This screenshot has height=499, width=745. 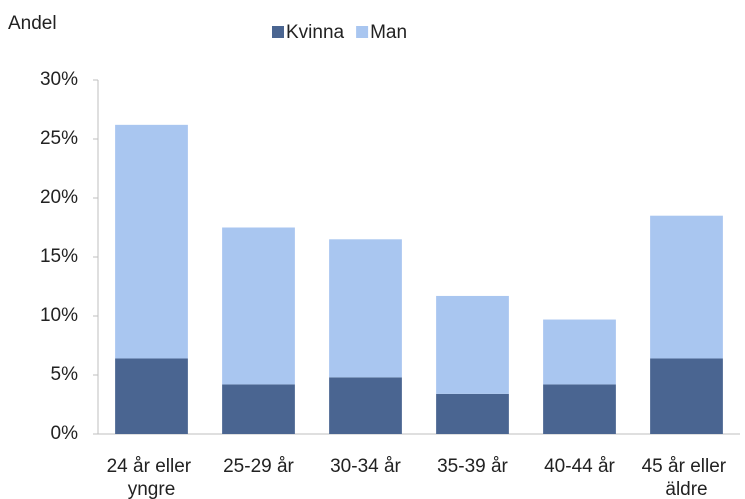 What do you see at coordinates (579, 466) in the screenshot?
I see `x-tick-label: 40-44 år` at bounding box center [579, 466].